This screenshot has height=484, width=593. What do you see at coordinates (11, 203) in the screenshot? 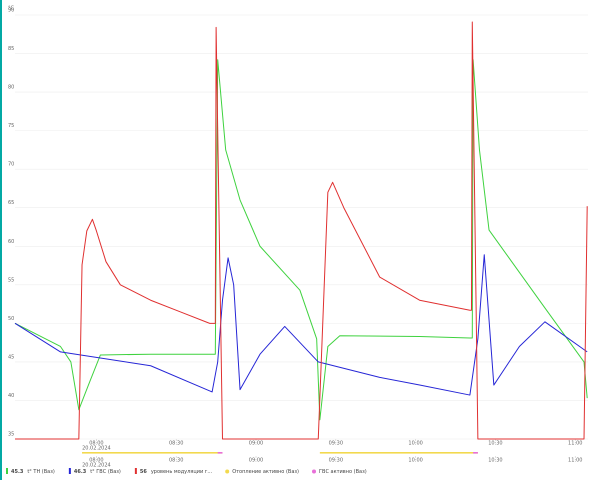
I see `y-tick-label: 65` at bounding box center [11, 203].